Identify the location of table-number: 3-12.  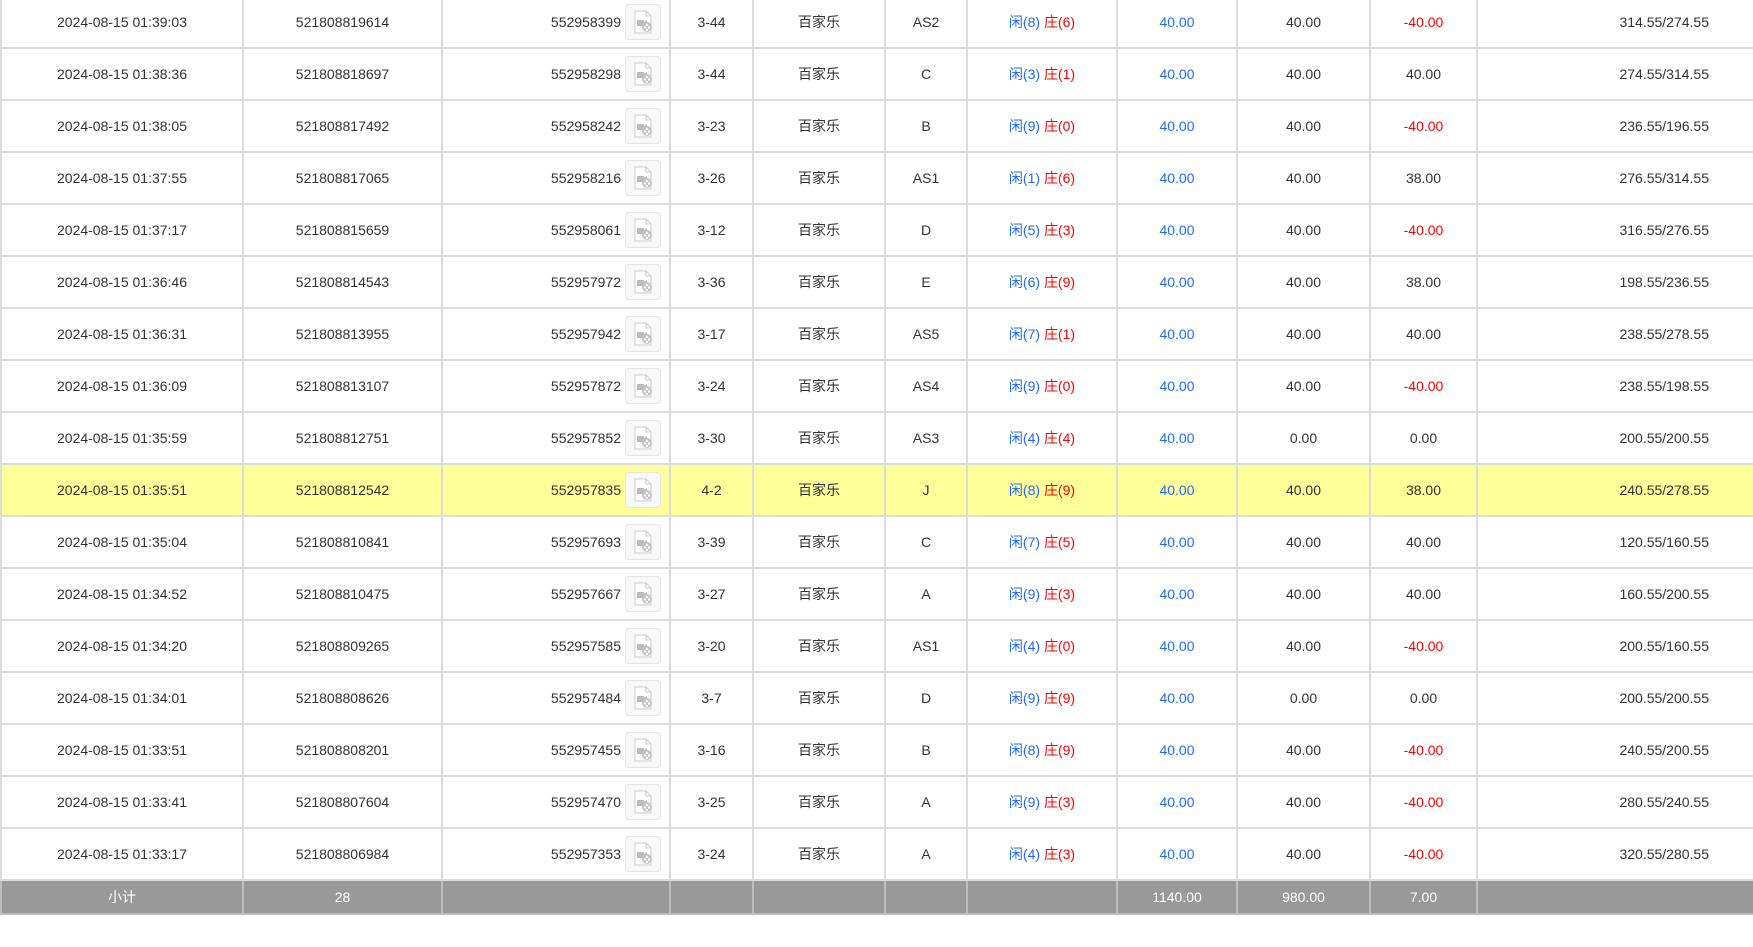
(711, 230).